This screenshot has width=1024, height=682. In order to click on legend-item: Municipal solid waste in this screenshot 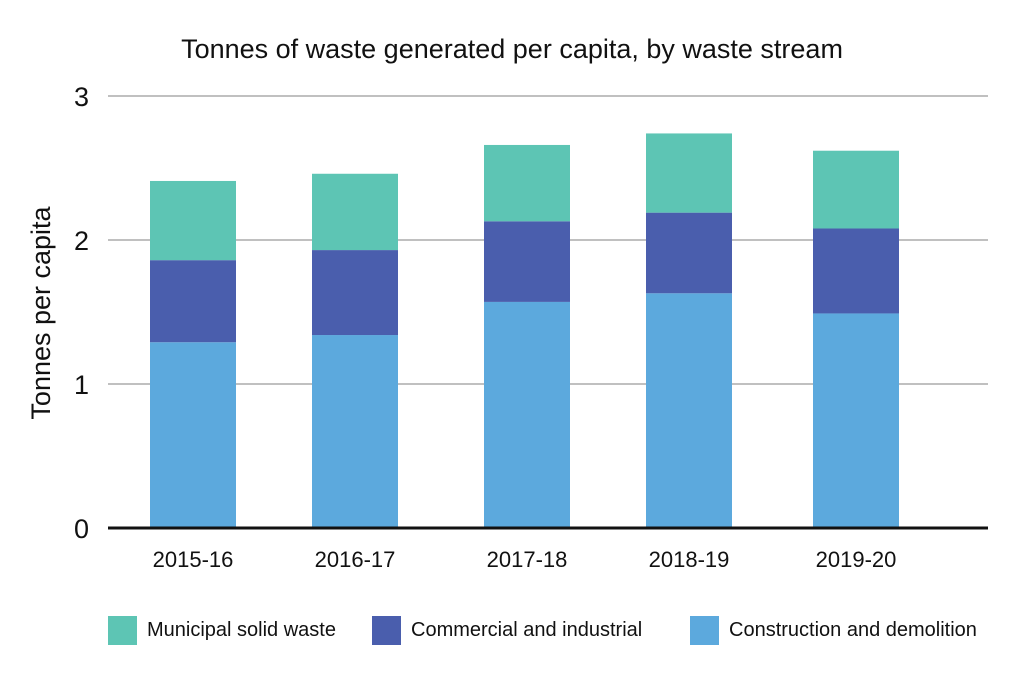, I will do `click(222, 630)`.